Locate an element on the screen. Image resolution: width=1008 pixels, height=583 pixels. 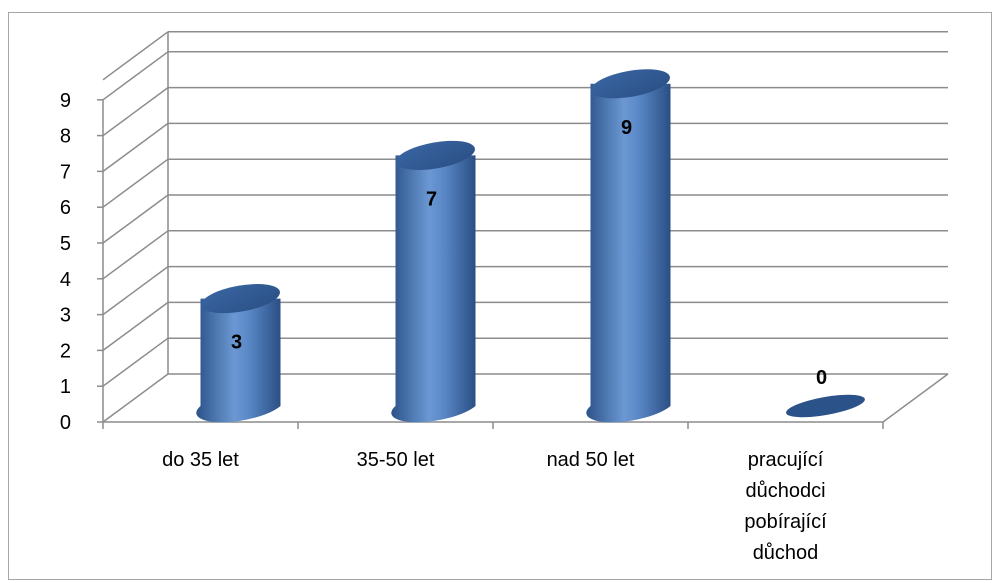
category-label-line: 35-50 let is located at coordinates (396, 460).